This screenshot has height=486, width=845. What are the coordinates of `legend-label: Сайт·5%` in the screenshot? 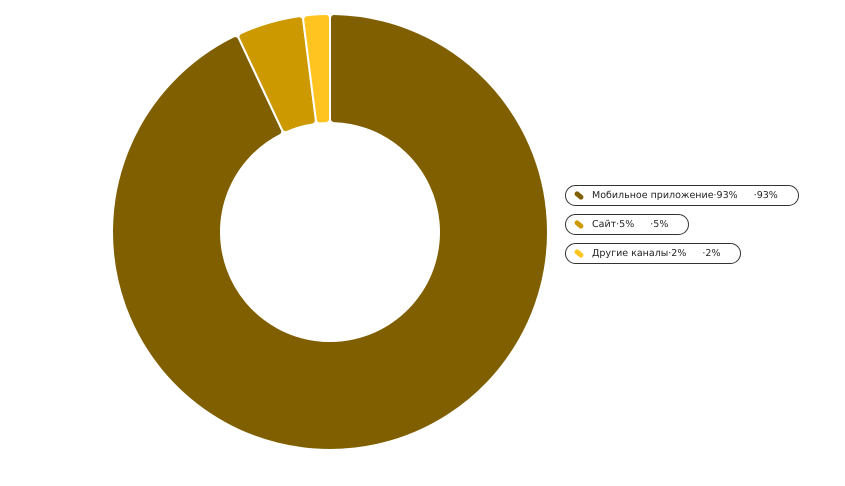 It's located at (613, 224).